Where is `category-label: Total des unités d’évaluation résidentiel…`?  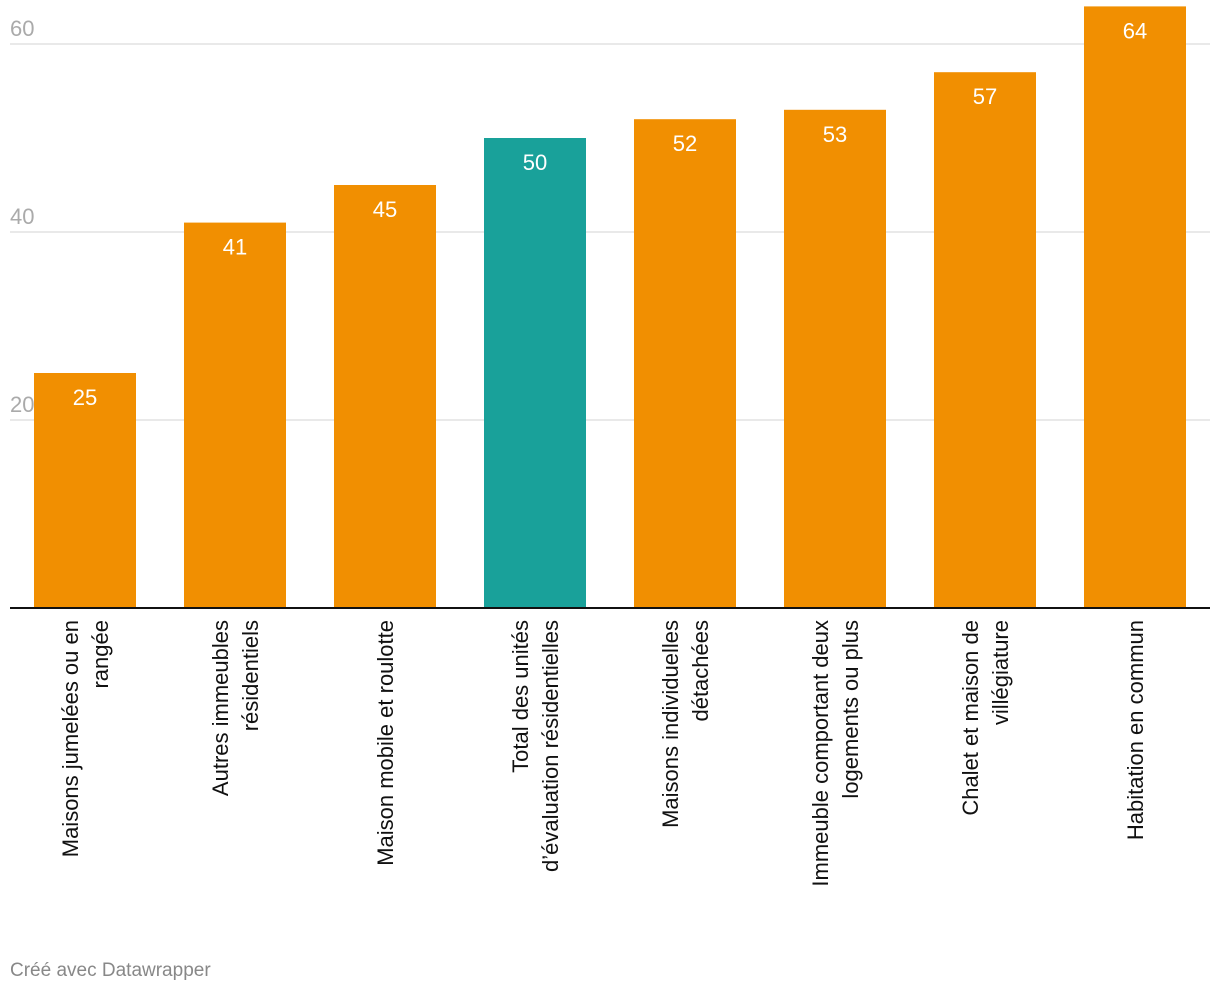
category-label: Total des unités d’évaluation résidentiel… is located at coordinates (535, 746).